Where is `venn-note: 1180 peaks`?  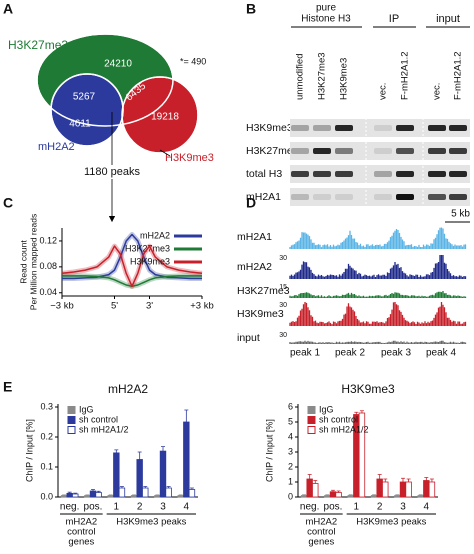 venn-note: 1180 peaks is located at coordinates (112, 172).